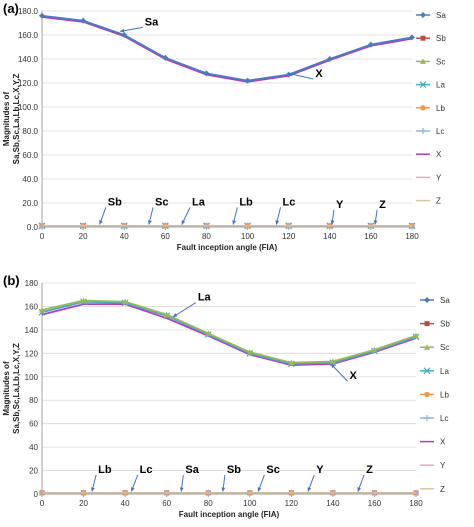 The image size is (474, 527). Describe the element at coordinates (28, 107) in the screenshot. I see `y-tick-label: 100.0` at that location.